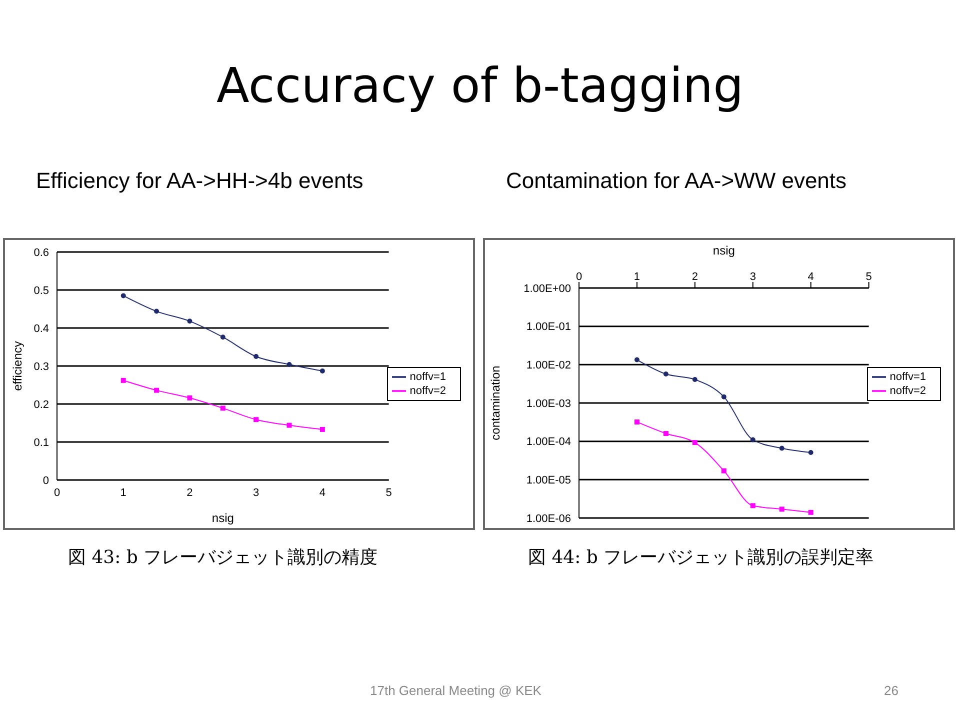  I want to click on y-tick-label: 0.6, so click(41, 252).